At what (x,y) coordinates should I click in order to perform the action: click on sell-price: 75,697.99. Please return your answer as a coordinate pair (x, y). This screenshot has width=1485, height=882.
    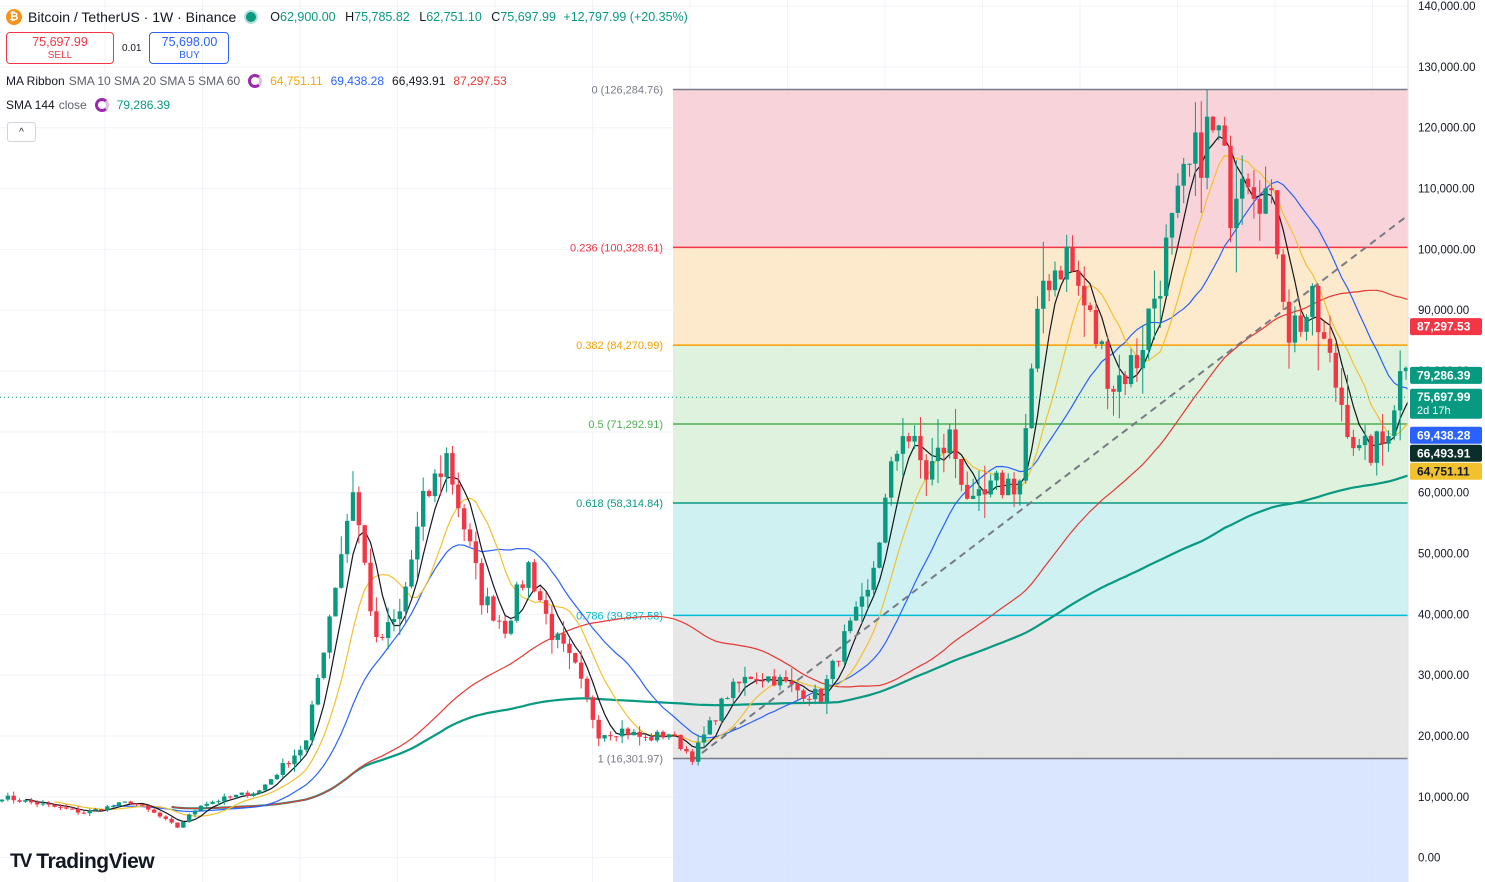
    Looking at the image, I should click on (60, 42).